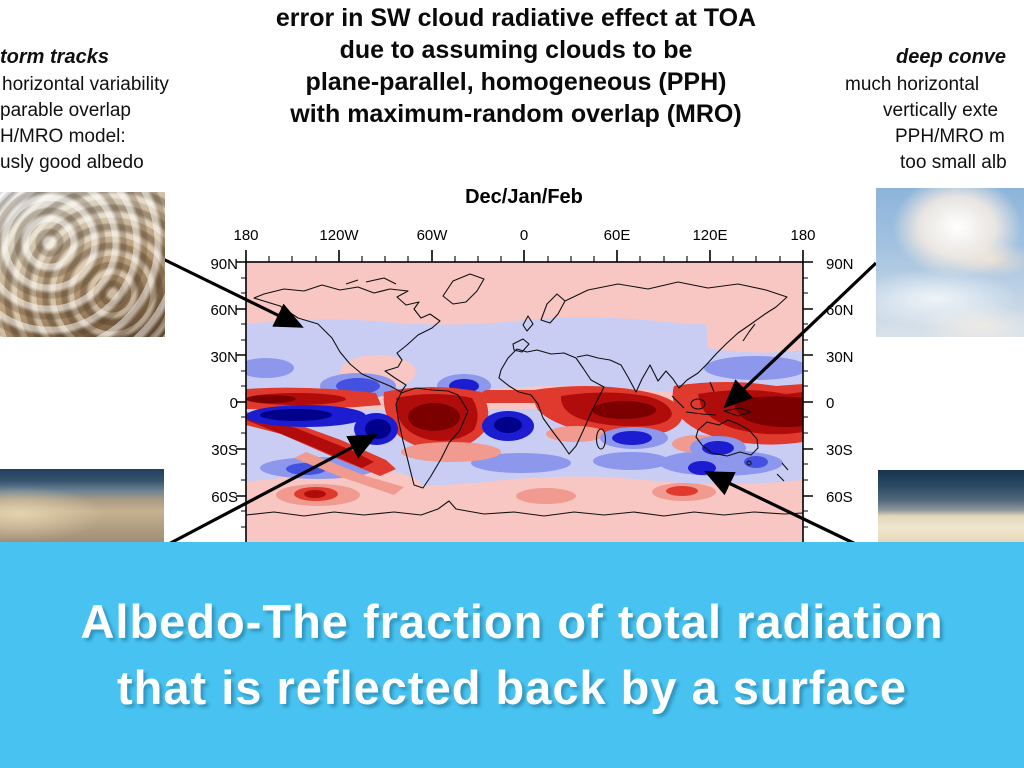  What do you see at coordinates (512, 621) in the screenshot?
I see `banner-line: Albedo-The fraction of total radiation` at bounding box center [512, 621].